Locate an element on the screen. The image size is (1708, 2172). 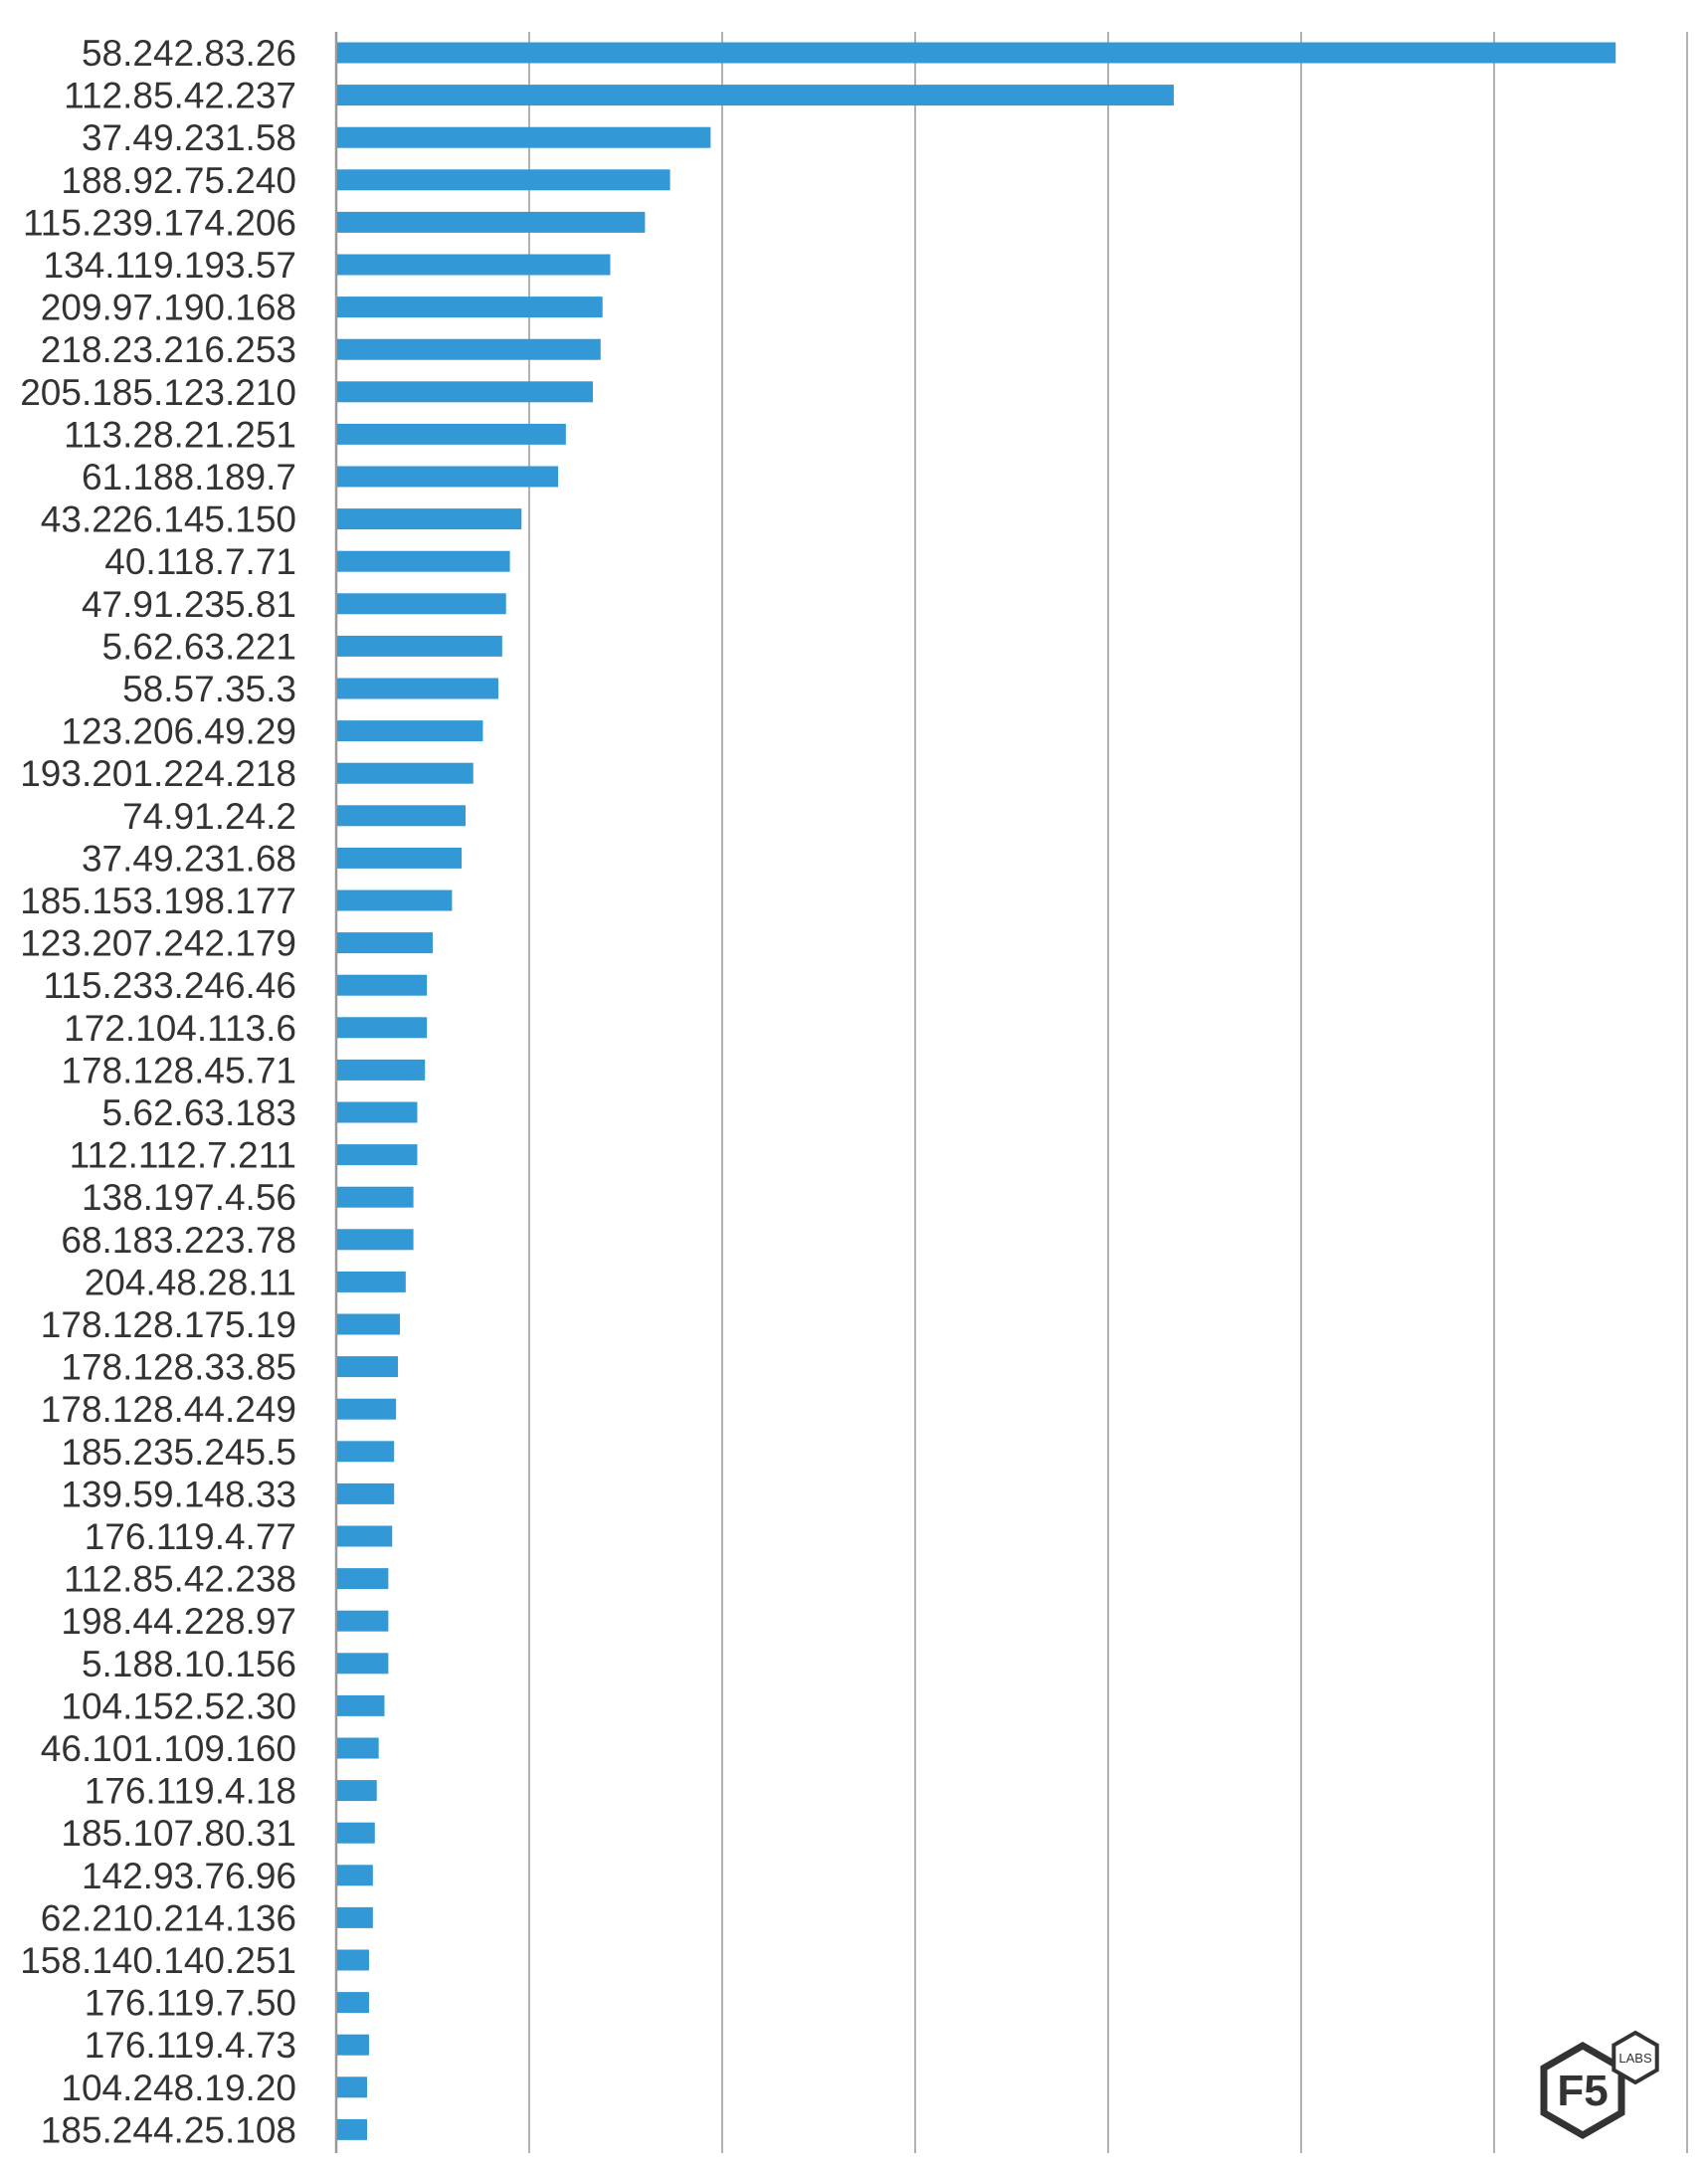
category-label: 218.23.216.253 is located at coordinates (168, 350).